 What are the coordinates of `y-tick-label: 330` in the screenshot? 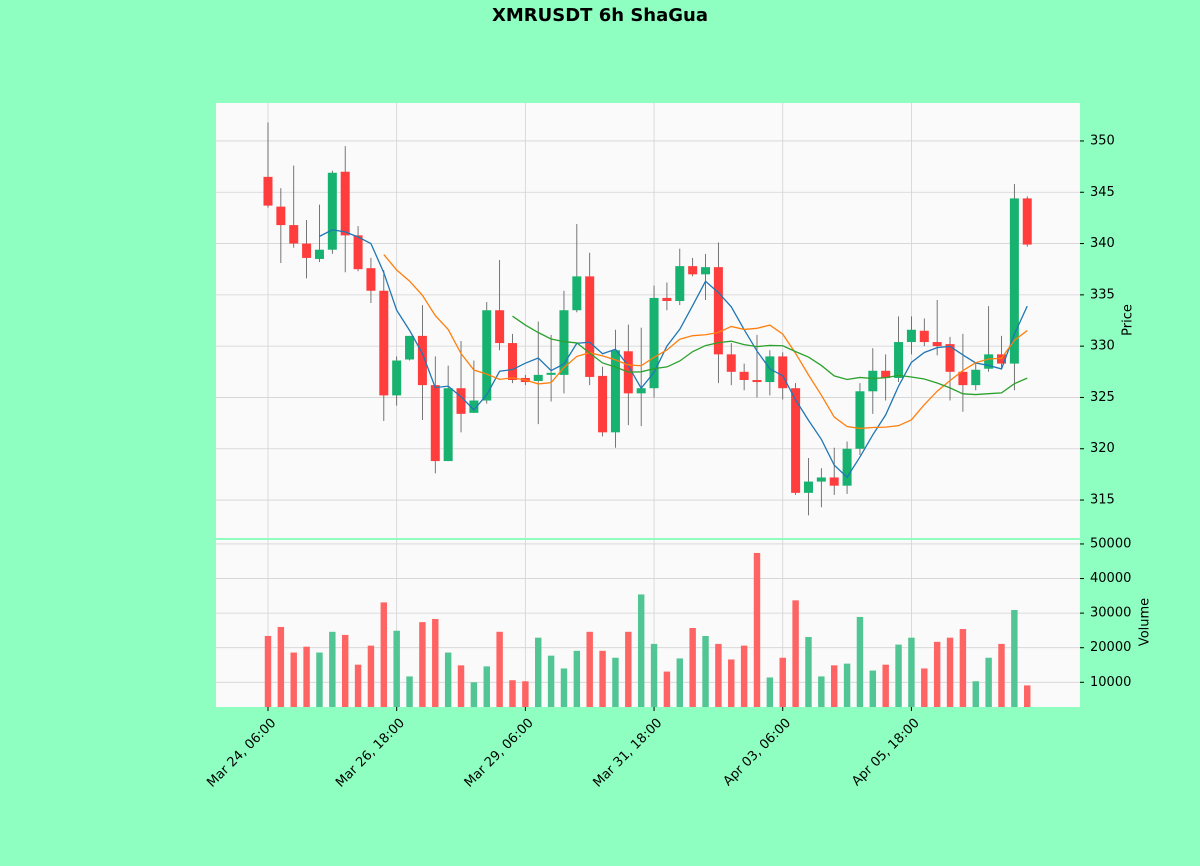 It's located at (1102, 346).